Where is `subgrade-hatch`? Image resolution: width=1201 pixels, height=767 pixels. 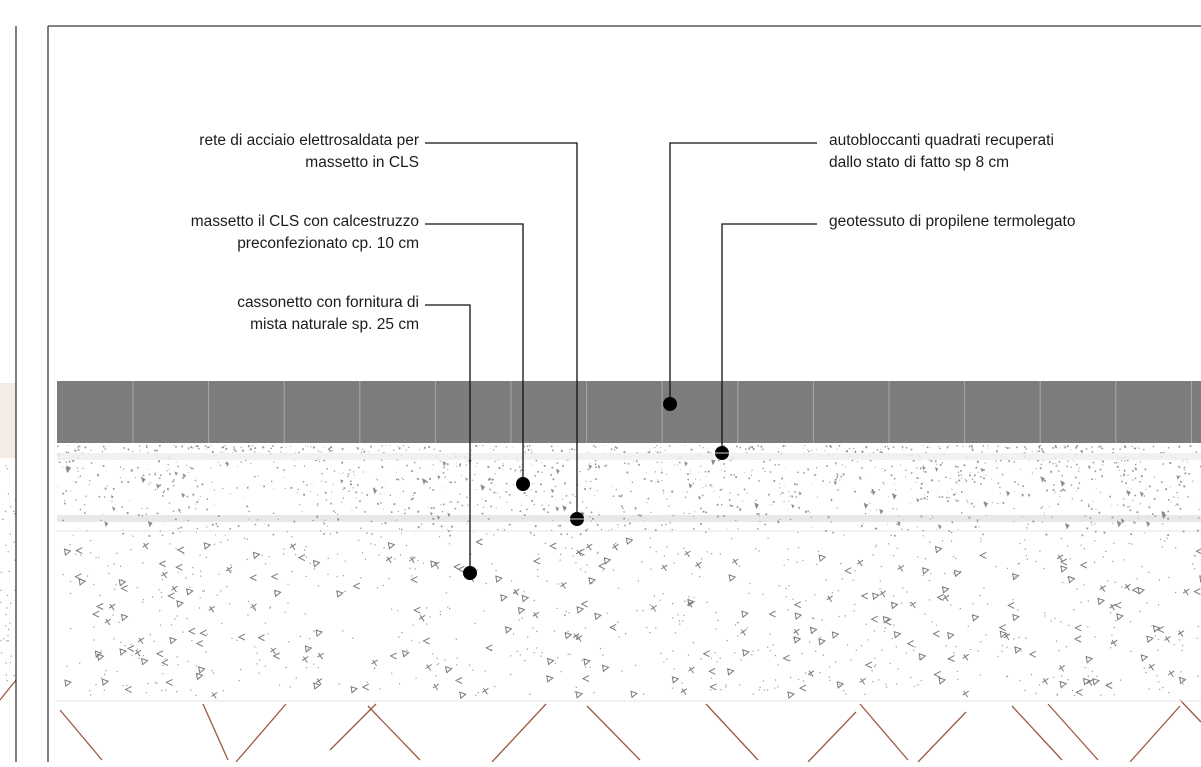
subgrade-hatch is located at coordinates (630, 731).